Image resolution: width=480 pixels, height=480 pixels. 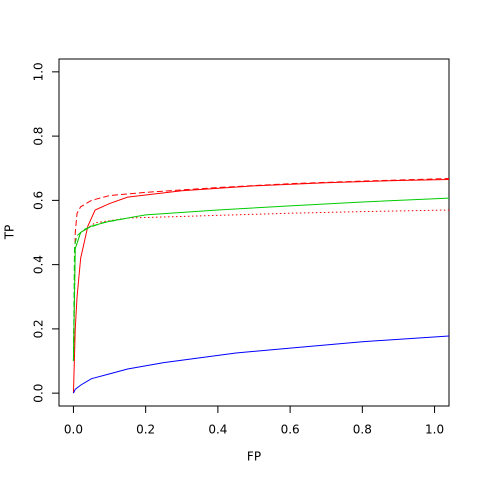 What do you see at coordinates (10, 233) in the screenshot?
I see `y-axis-title: TP` at bounding box center [10, 233].